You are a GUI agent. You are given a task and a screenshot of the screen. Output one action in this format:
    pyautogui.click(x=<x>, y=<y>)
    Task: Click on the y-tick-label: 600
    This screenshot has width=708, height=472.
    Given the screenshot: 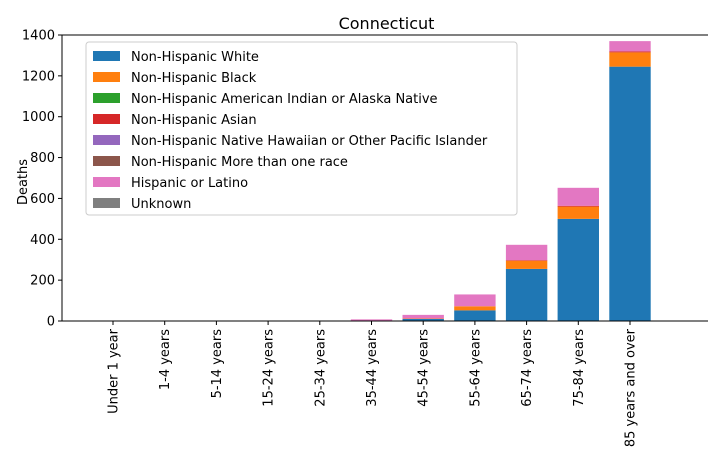 What is the action you would take?
    pyautogui.click(x=42, y=199)
    